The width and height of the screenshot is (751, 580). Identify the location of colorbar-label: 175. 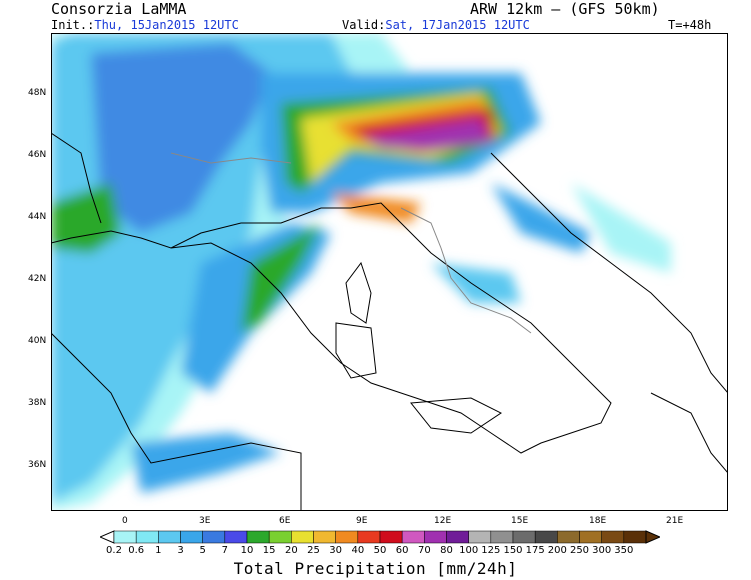
(535, 550).